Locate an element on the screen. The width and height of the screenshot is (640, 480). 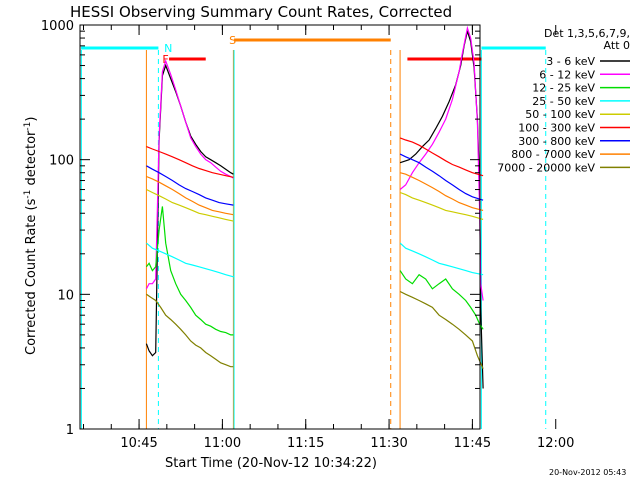
y-tick-label: 1000 is located at coordinates (57, 26).